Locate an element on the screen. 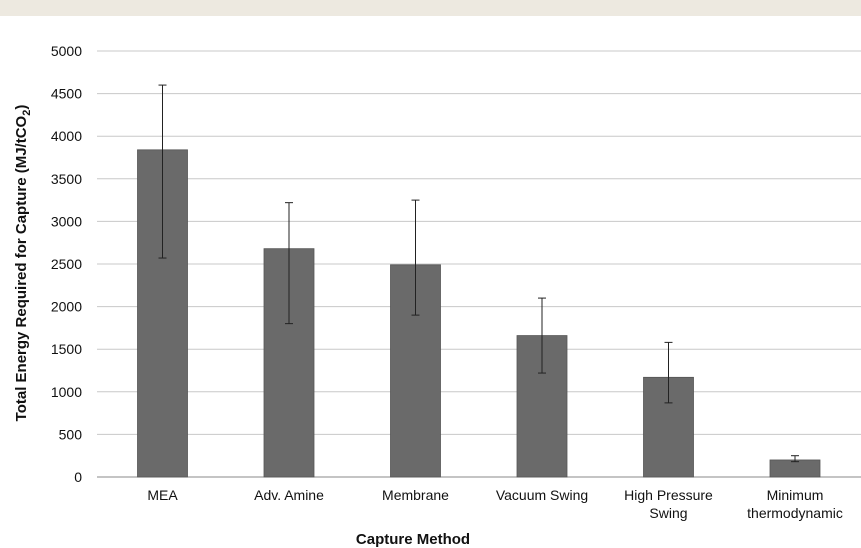  y-tick-label: 4500 is located at coordinates (66, 94).